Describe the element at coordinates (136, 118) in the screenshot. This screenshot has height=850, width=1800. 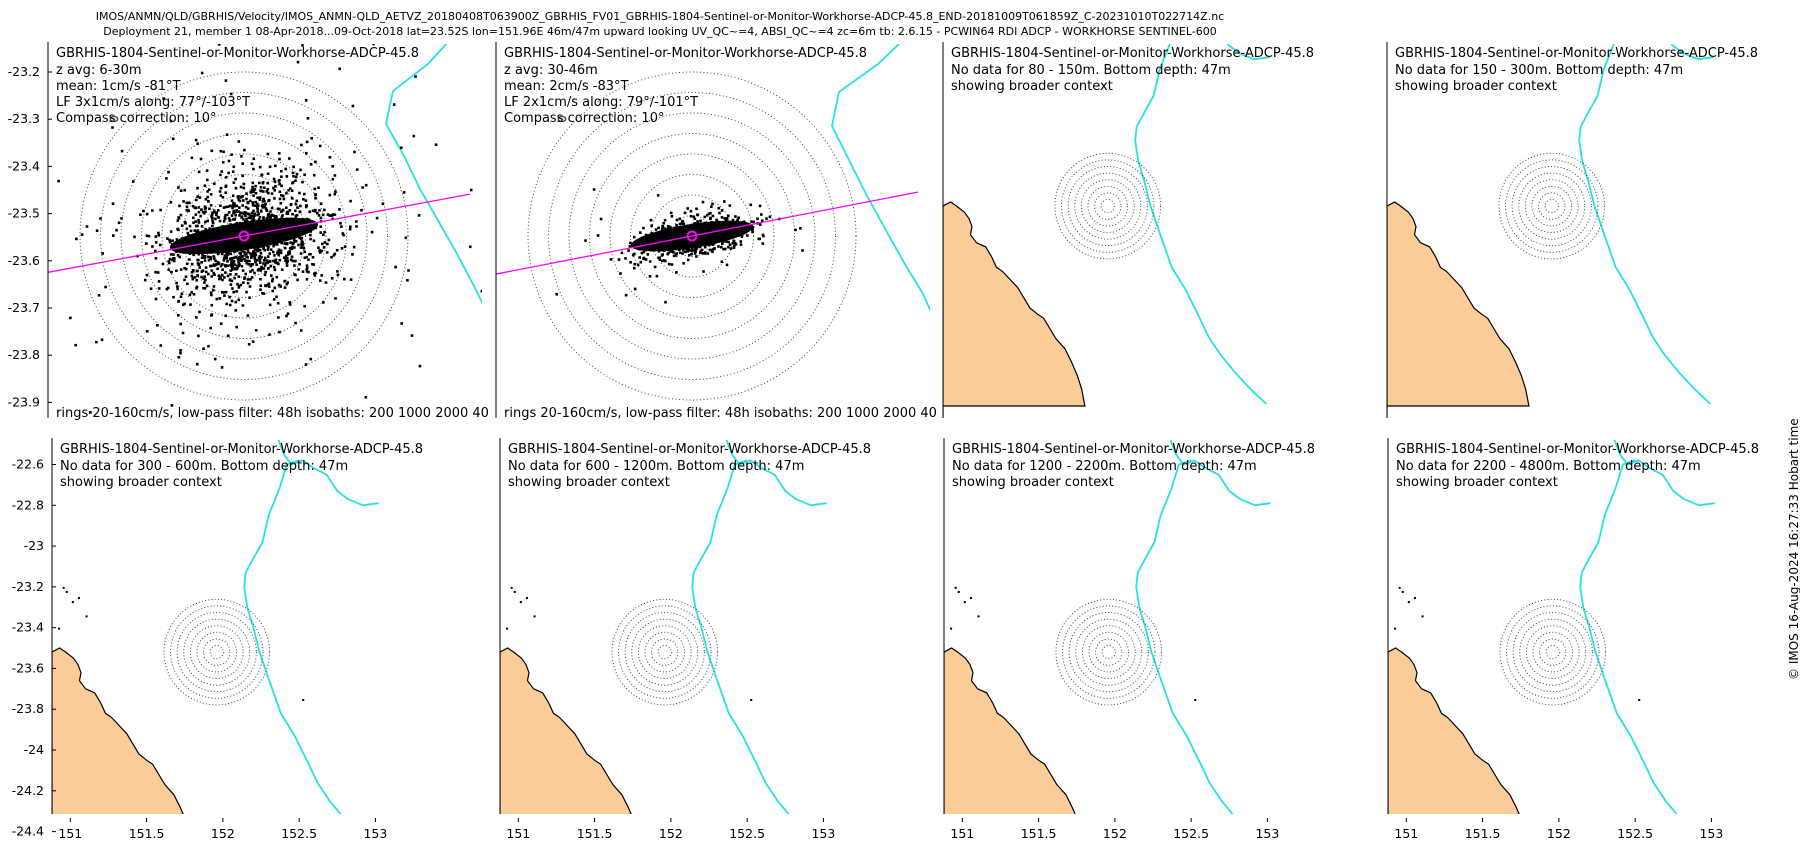
I see `panel-info-line: Compass correction: 10°` at that location.